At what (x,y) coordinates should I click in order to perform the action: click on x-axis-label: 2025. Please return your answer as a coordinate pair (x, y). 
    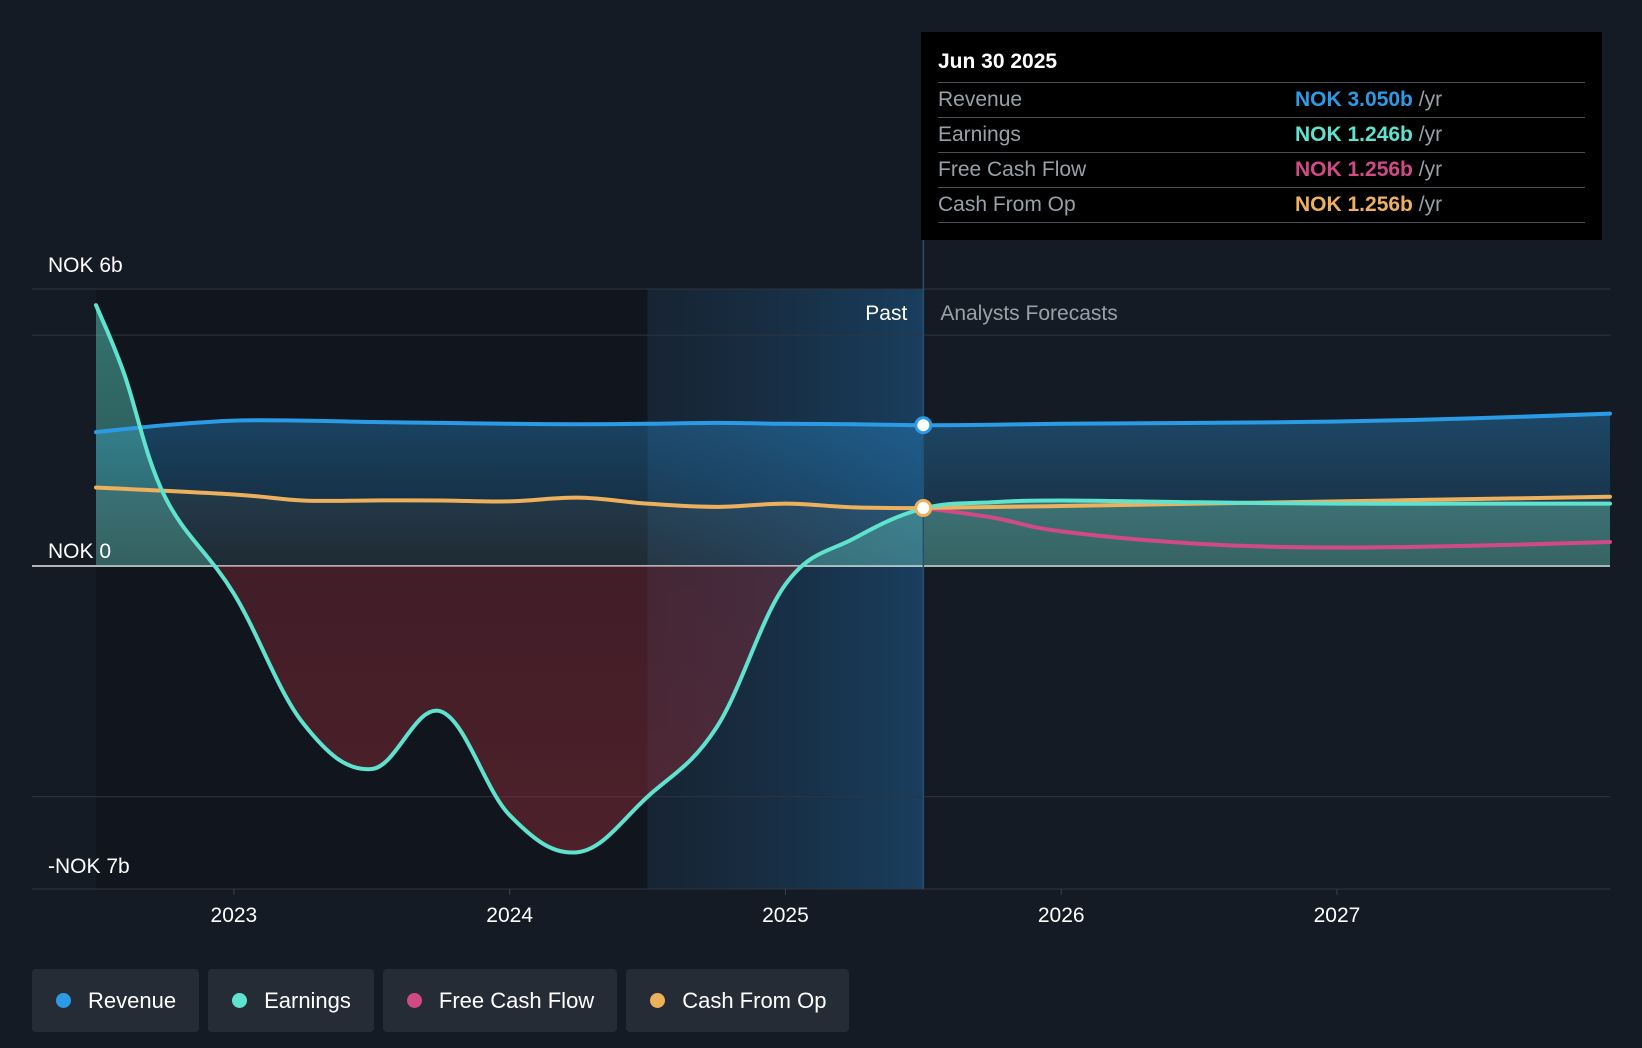
    Looking at the image, I should click on (785, 915).